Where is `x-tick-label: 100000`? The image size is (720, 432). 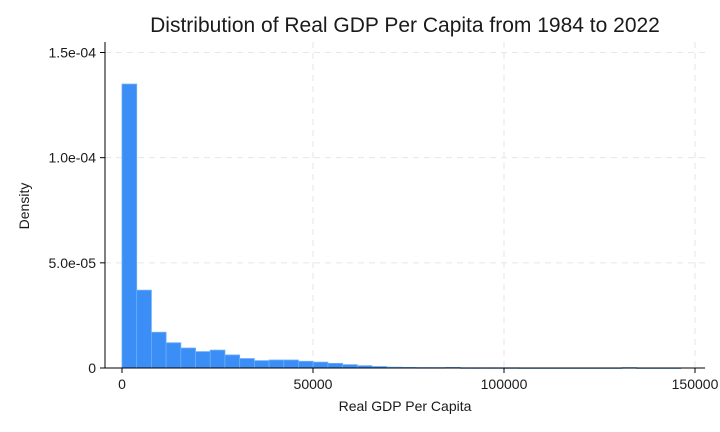 x-tick-label: 100000 is located at coordinates (504, 384).